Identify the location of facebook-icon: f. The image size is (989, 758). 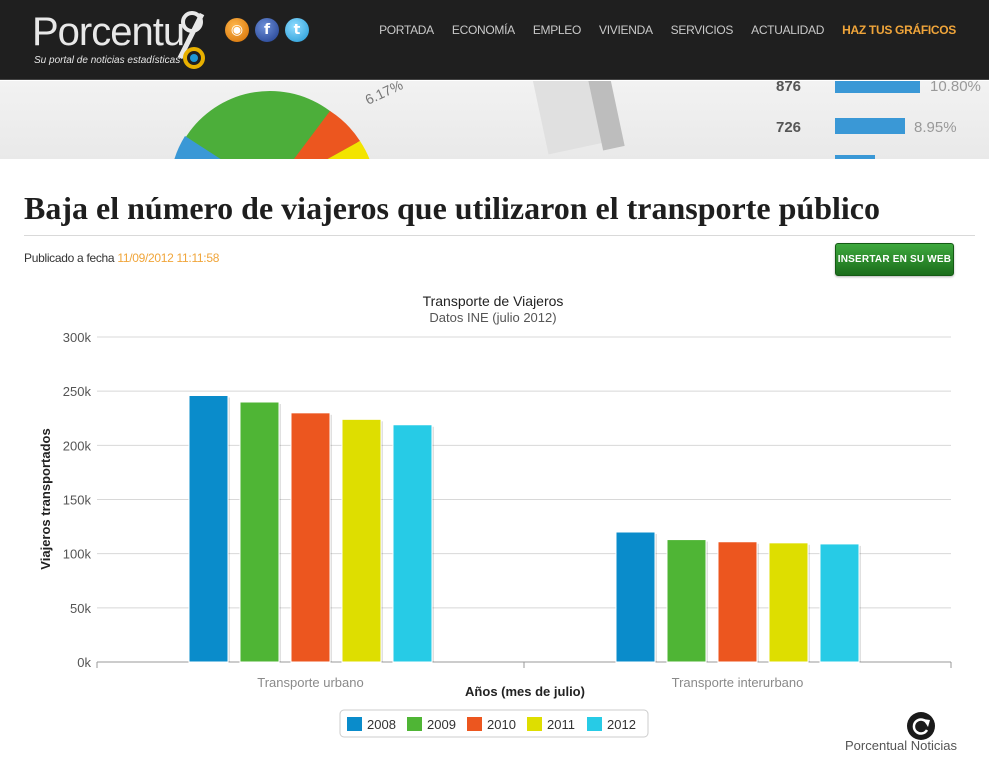
(267, 30).